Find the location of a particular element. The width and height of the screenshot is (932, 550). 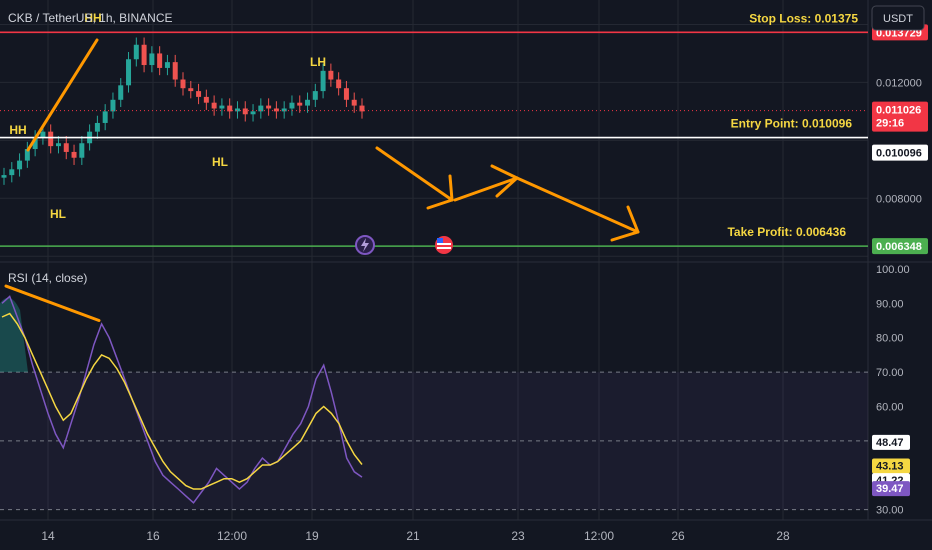

time-axis-tick: 14 is located at coordinates (48, 536).